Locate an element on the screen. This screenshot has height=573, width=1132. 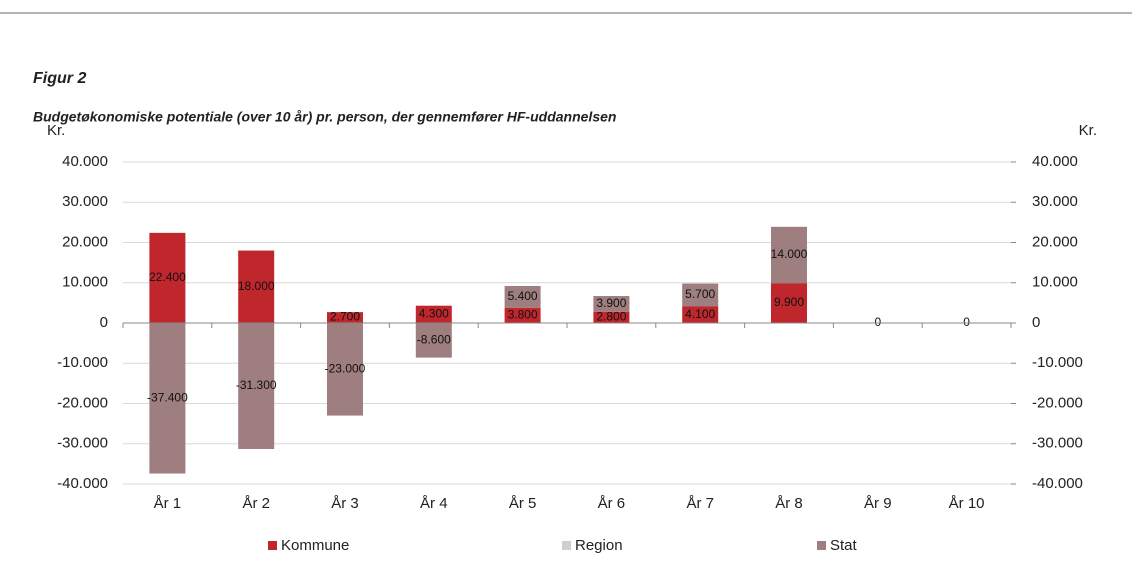
data-label: 22.400 is located at coordinates (167, 277).